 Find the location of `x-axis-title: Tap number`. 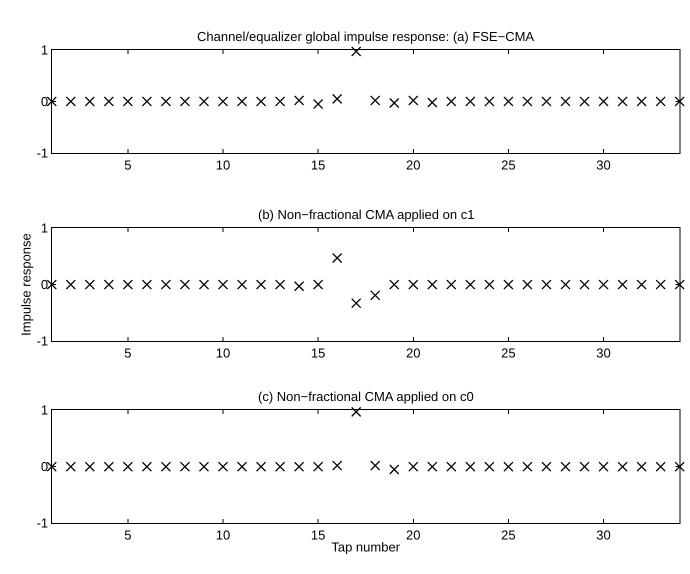

x-axis-title: Tap number is located at coordinates (366, 546).